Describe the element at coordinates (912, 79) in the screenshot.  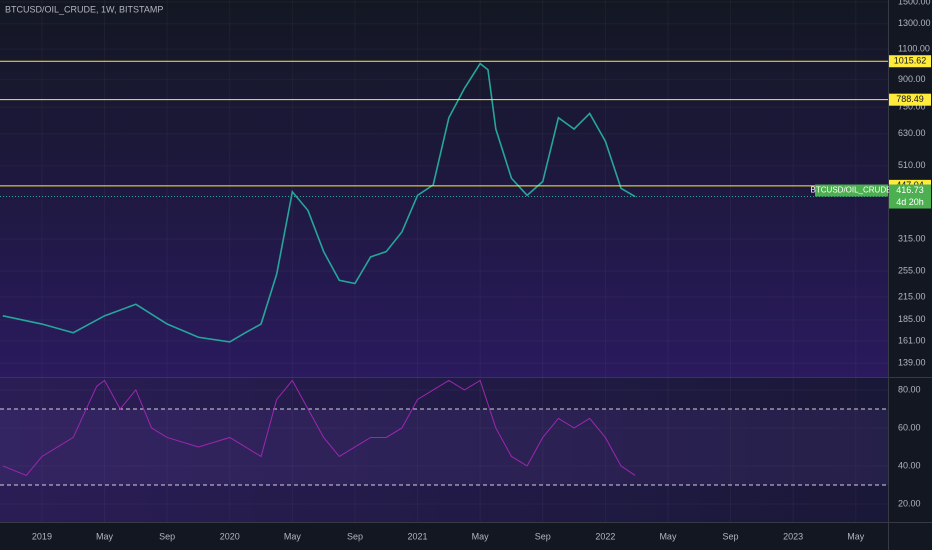
I see `y-tick-label: 900.00` at that location.